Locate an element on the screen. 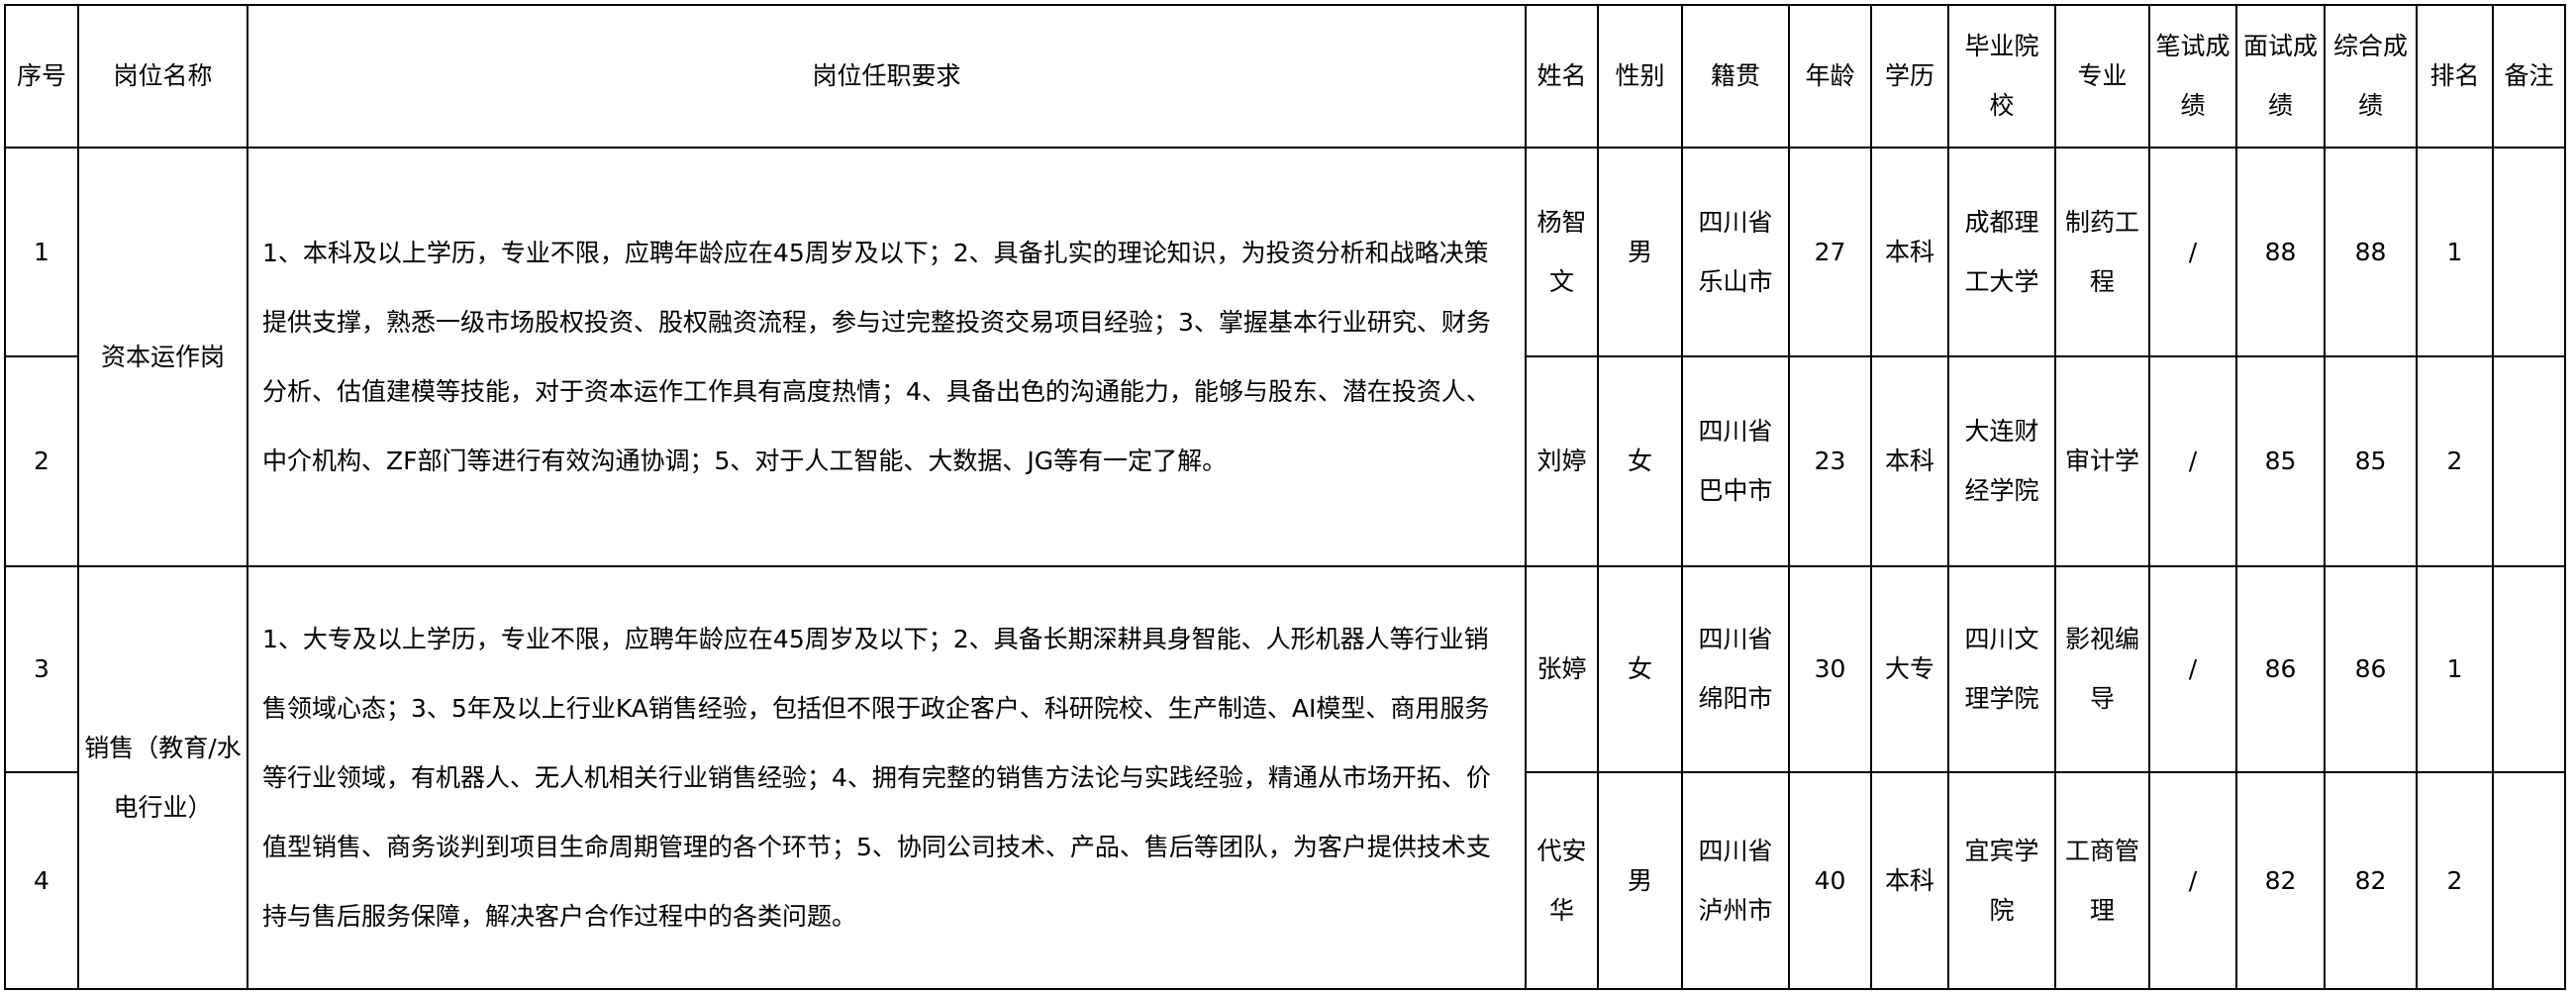 The image size is (2576, 995). name-cell: 代安华 is located at coordinates (1562, 881).